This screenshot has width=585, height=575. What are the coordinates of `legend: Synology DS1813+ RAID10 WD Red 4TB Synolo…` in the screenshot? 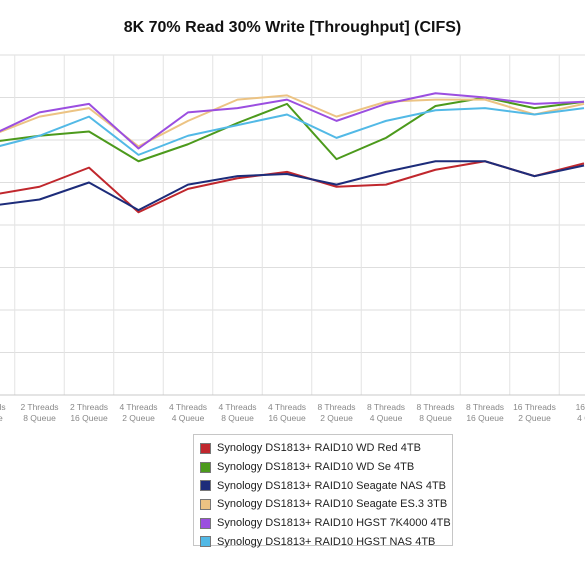 It's located at (323, 491).